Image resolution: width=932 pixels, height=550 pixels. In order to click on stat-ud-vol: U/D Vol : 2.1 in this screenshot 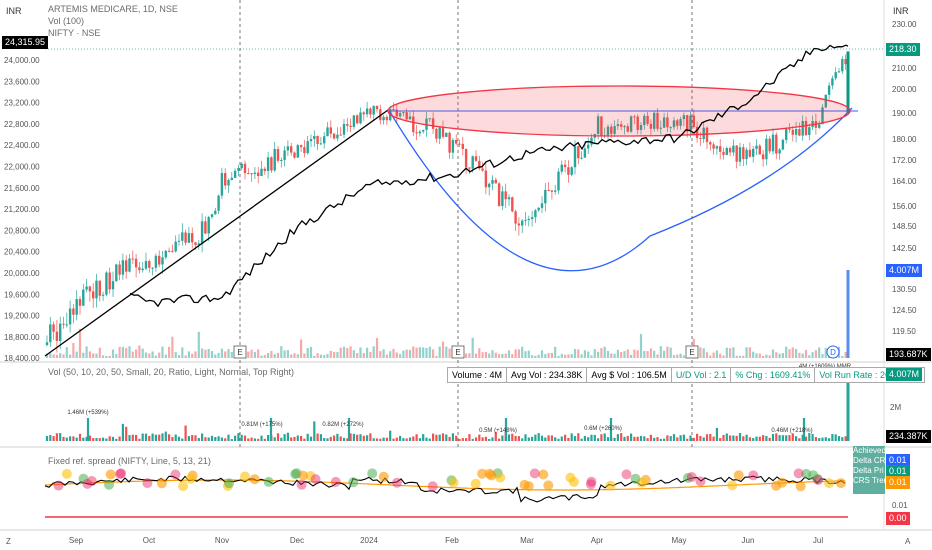, I will do `click(702, 375)`.